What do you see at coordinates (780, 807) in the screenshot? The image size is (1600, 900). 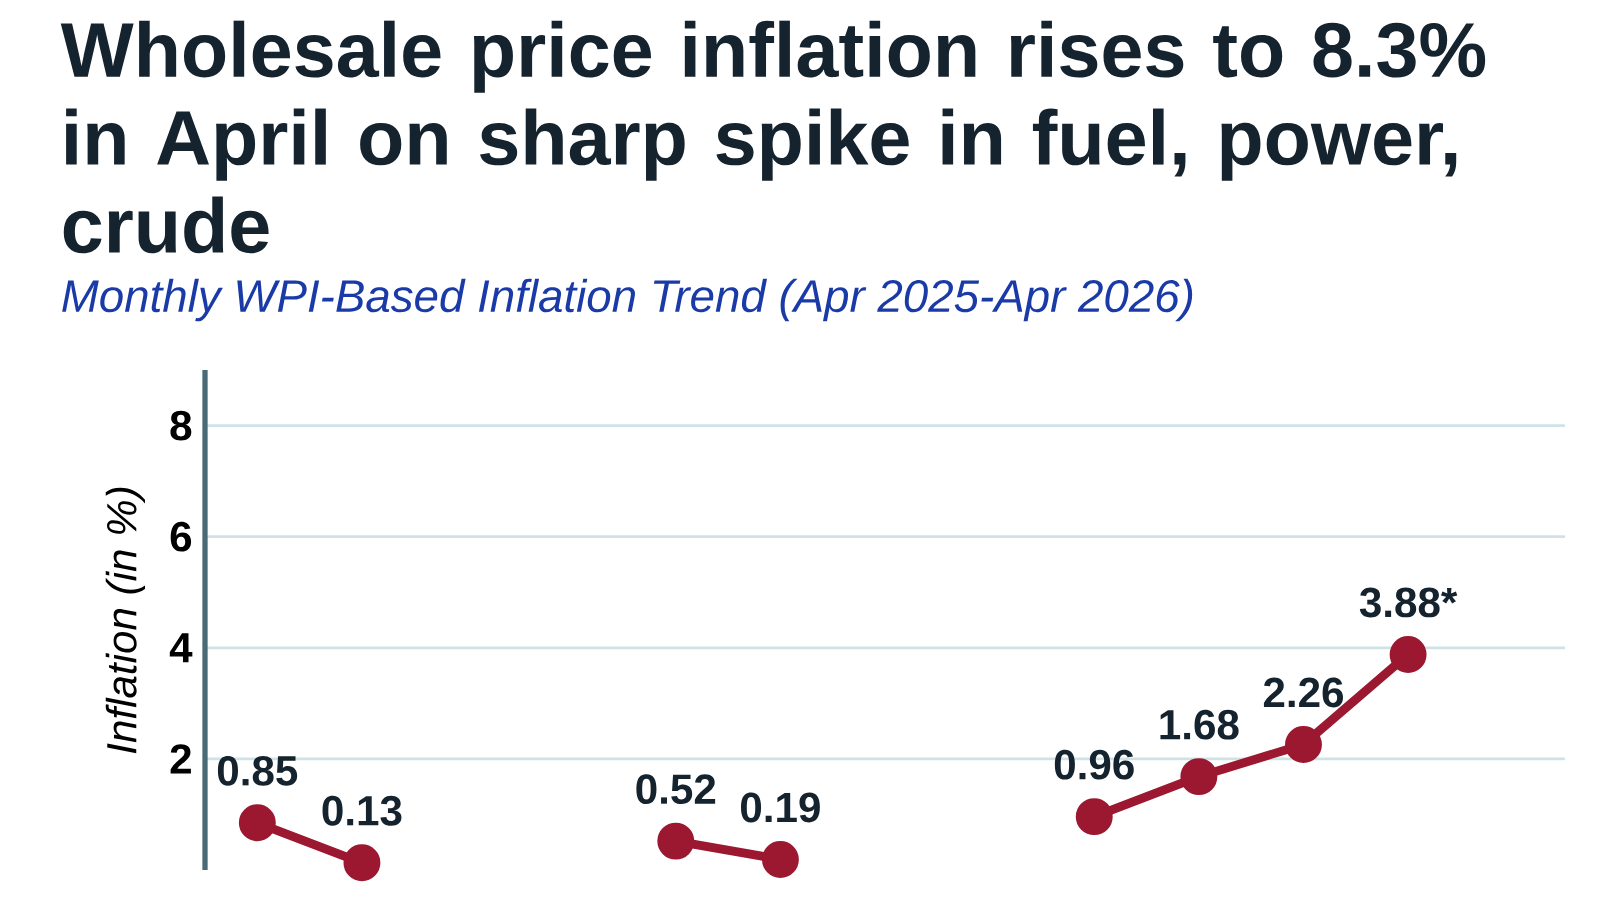 I see `data-label: 0.19` at bounding box center [780, 807].